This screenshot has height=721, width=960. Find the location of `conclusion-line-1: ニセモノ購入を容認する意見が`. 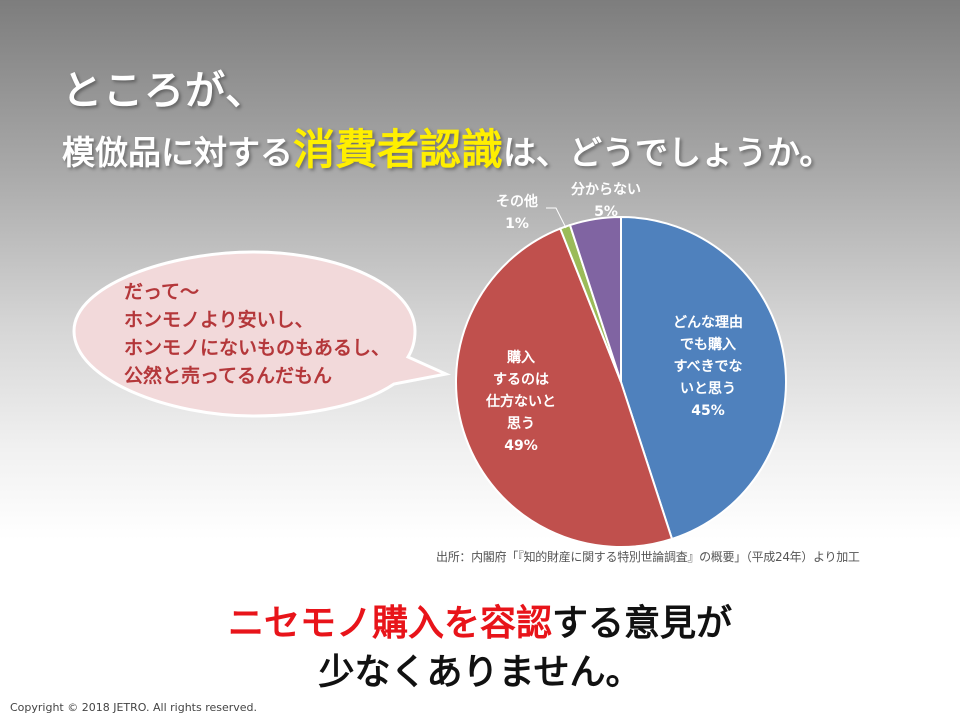

conclusion-line-1: ニセモノ購入を容認する意見が is located at coordinates (480, 620).